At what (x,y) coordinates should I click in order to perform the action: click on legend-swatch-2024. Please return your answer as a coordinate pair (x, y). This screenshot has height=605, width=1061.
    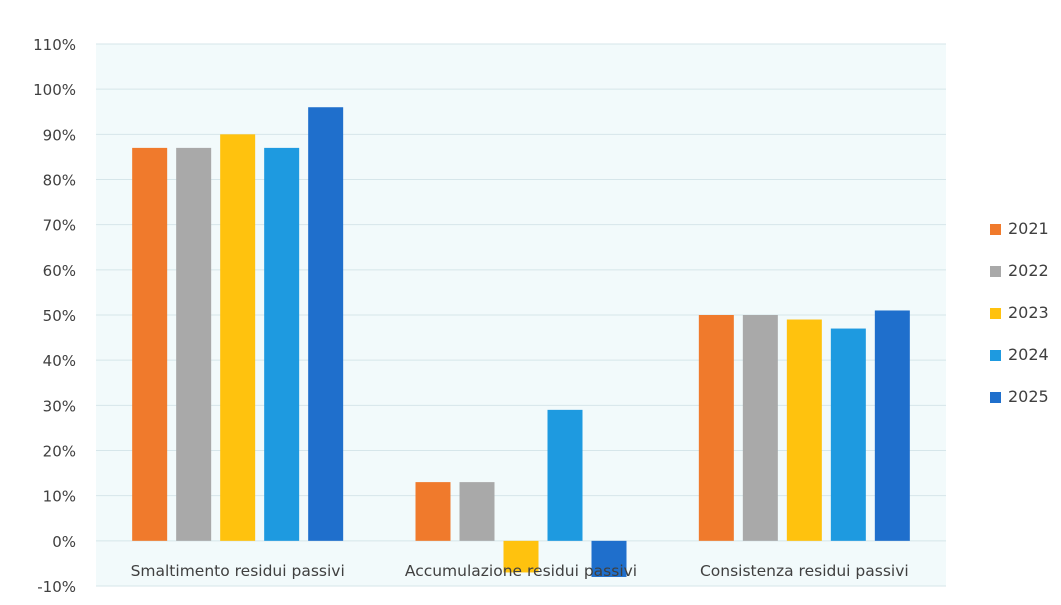
    Looking at the image, I should click on (995, 355).